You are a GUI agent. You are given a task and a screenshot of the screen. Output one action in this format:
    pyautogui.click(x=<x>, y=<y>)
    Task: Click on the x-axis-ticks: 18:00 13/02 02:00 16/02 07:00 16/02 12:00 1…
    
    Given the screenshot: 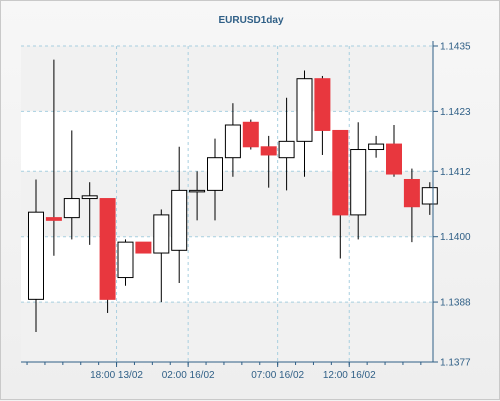 What is the action you would take?
    pyautogui.click(x=224, y=371)
    